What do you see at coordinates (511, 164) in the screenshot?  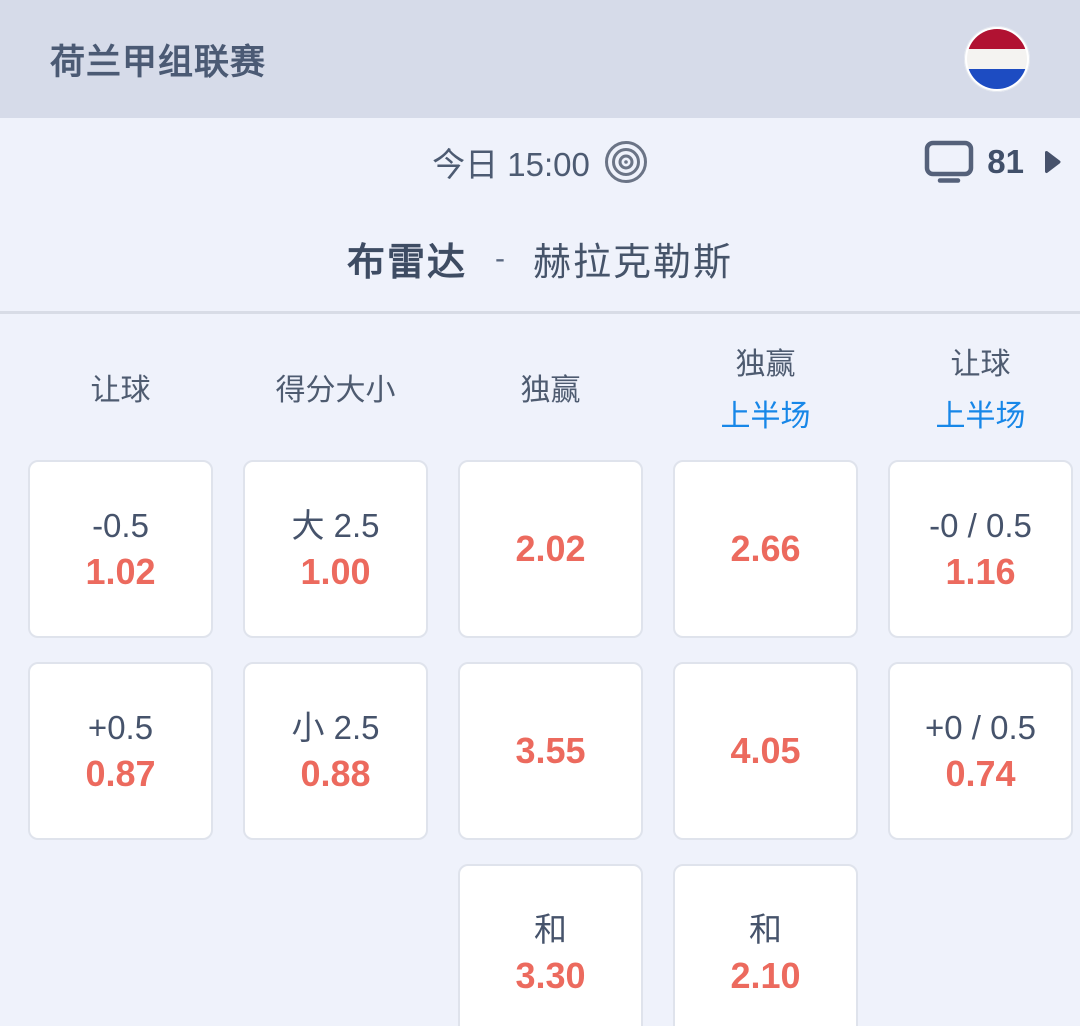 I see `match-time: 今日 15:00` at bounding box center [511, 164].